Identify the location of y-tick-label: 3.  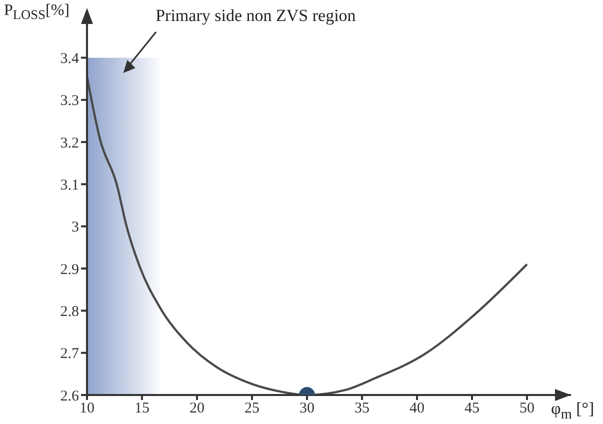
(75, 228).